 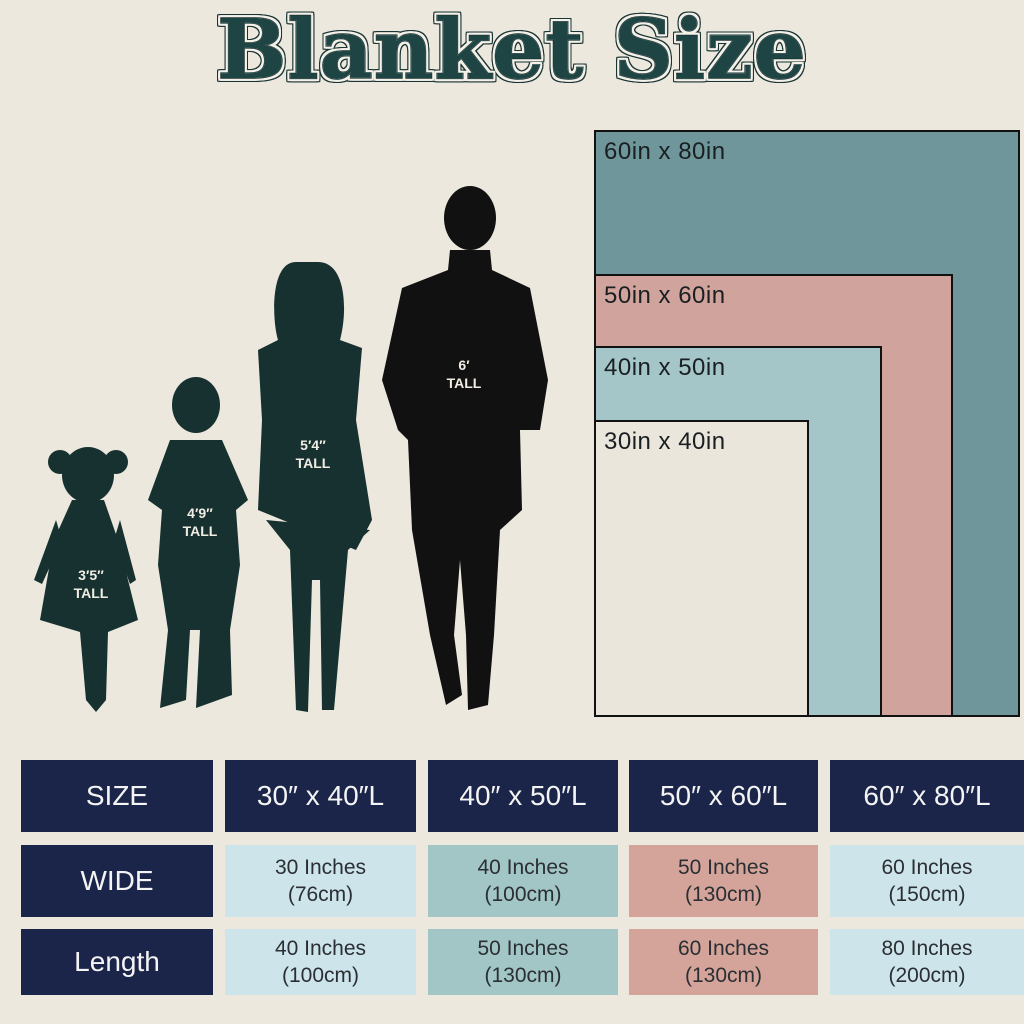 I want to click on cm-text: (150cm), so click(x=927, y=894).